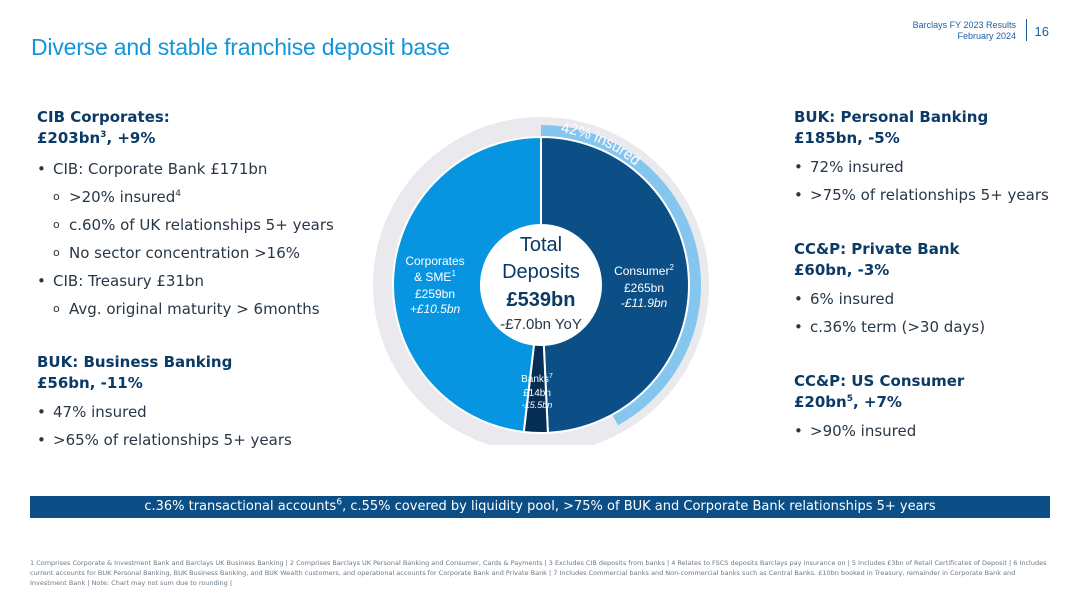 This screenshot has width=1080, height=608. What do you see at coordinates (185, 281) in the screenshot?
I see `bullet-treasury: CIB: Treasury £31bn` at bounding box center [185, 281].